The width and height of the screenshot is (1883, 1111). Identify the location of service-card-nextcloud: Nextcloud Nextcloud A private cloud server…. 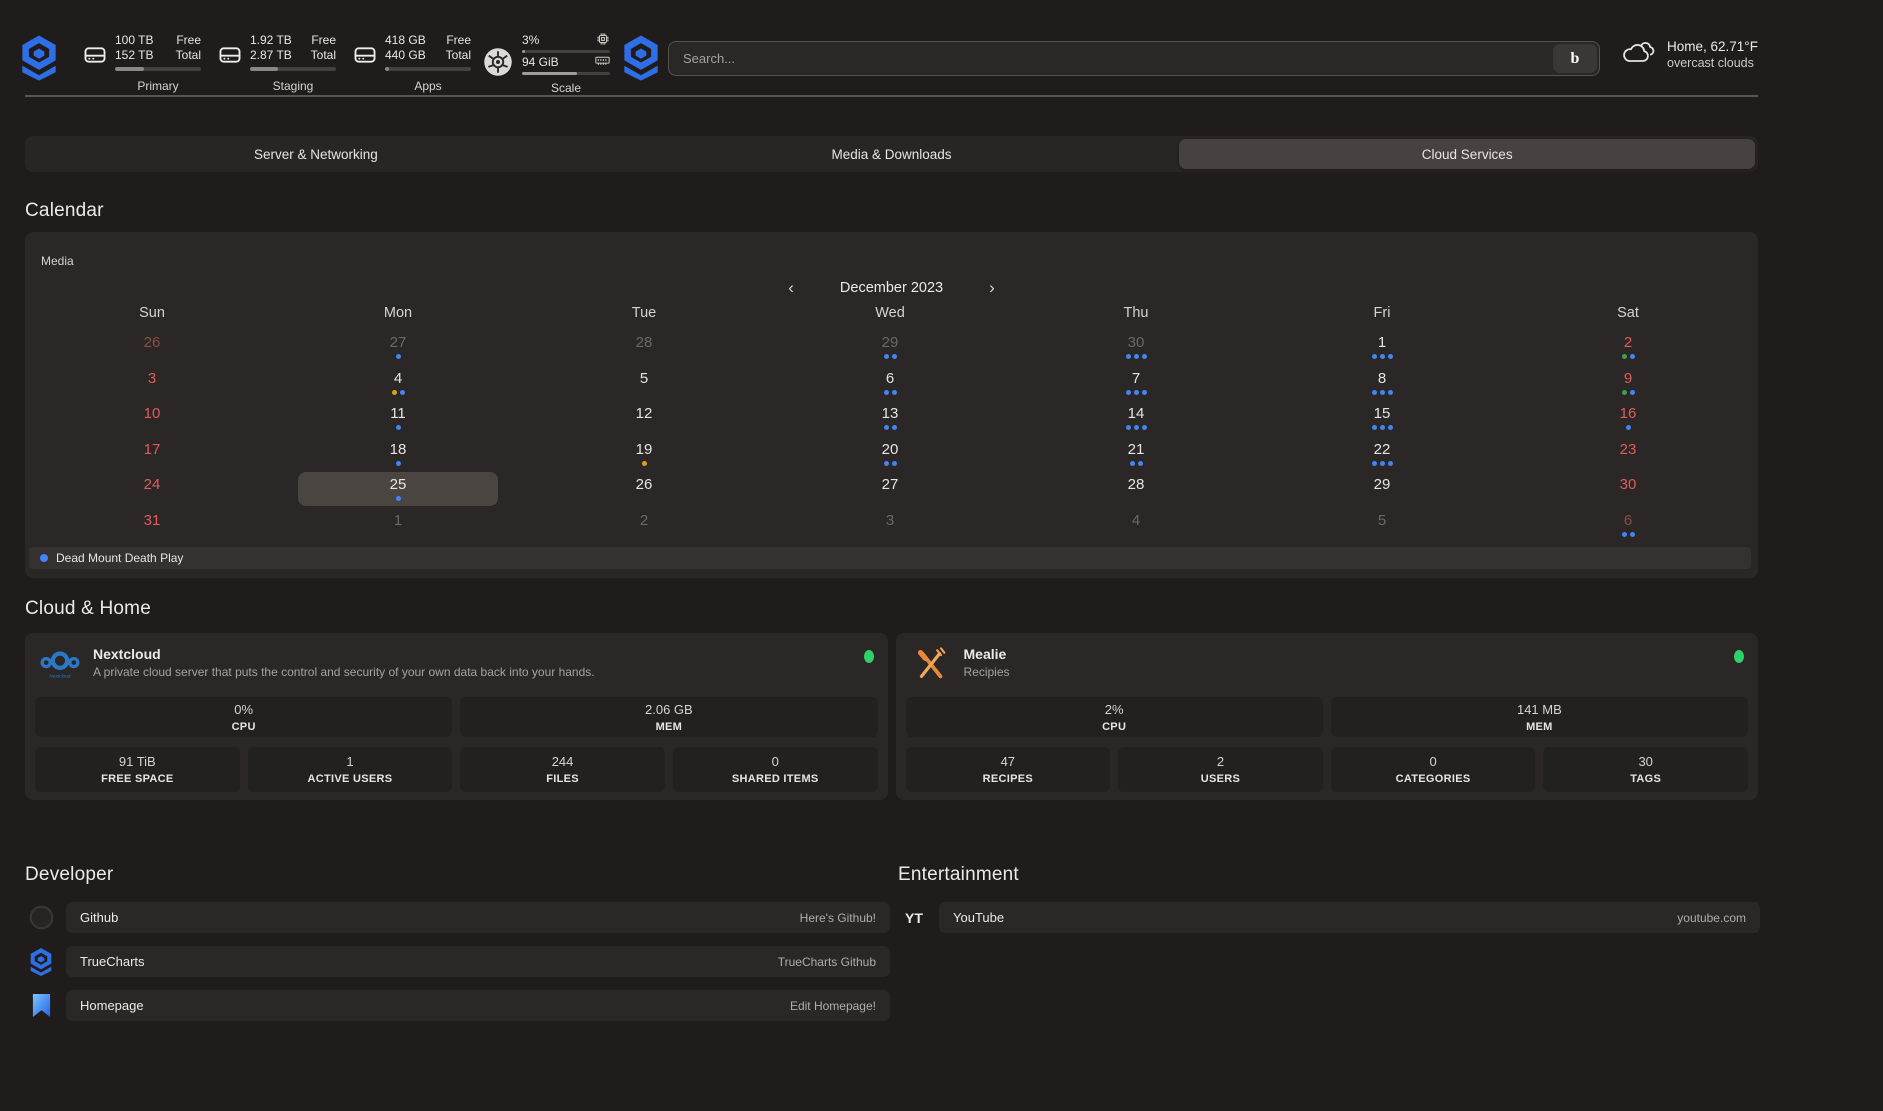
(456, 716).